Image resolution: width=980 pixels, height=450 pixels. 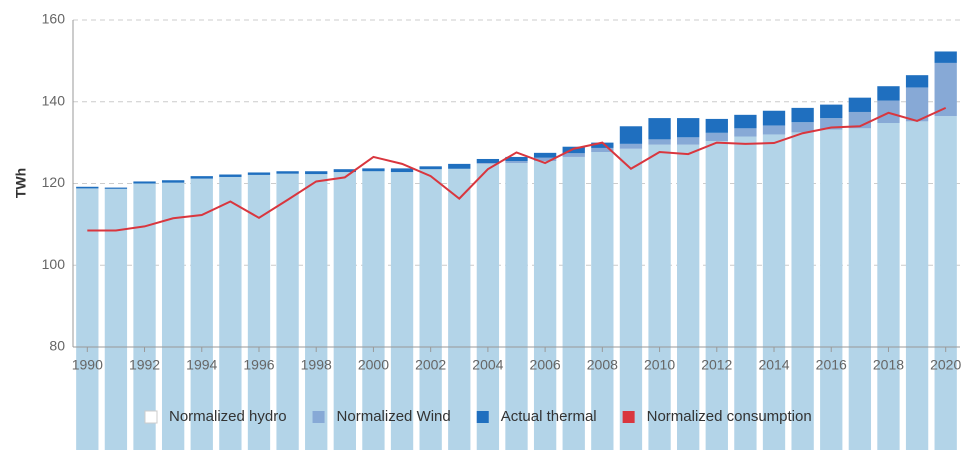 What do you see at coordinates (57, 346) in the screenshot?
I see `y-tick-label: 80` at bounding box center [57, 346].